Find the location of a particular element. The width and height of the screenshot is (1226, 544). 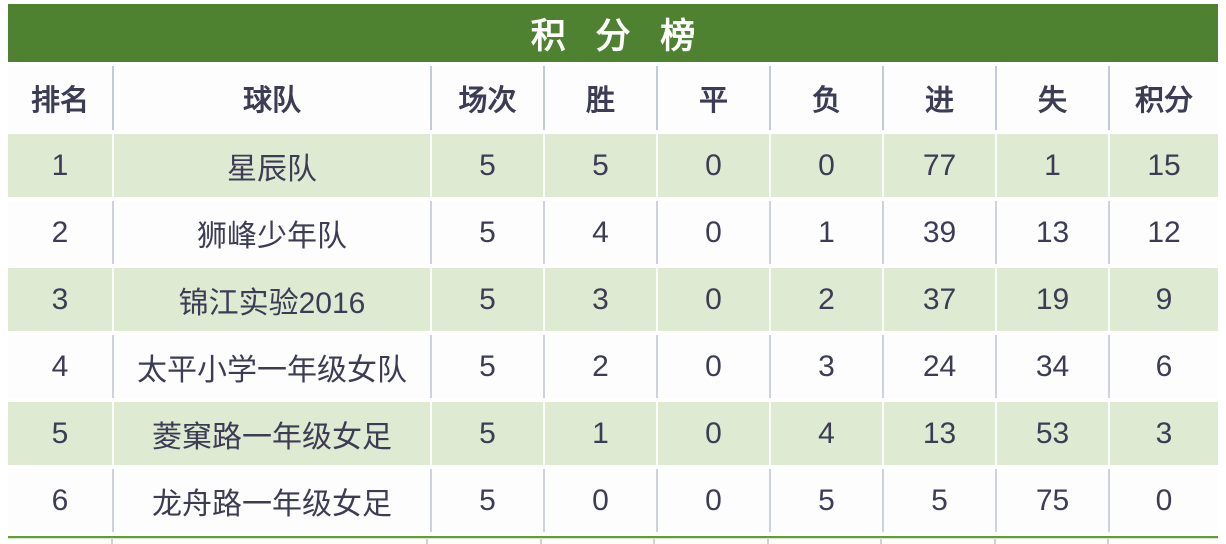

goals-for-cell: 13 is located at coordinates (938, 433).